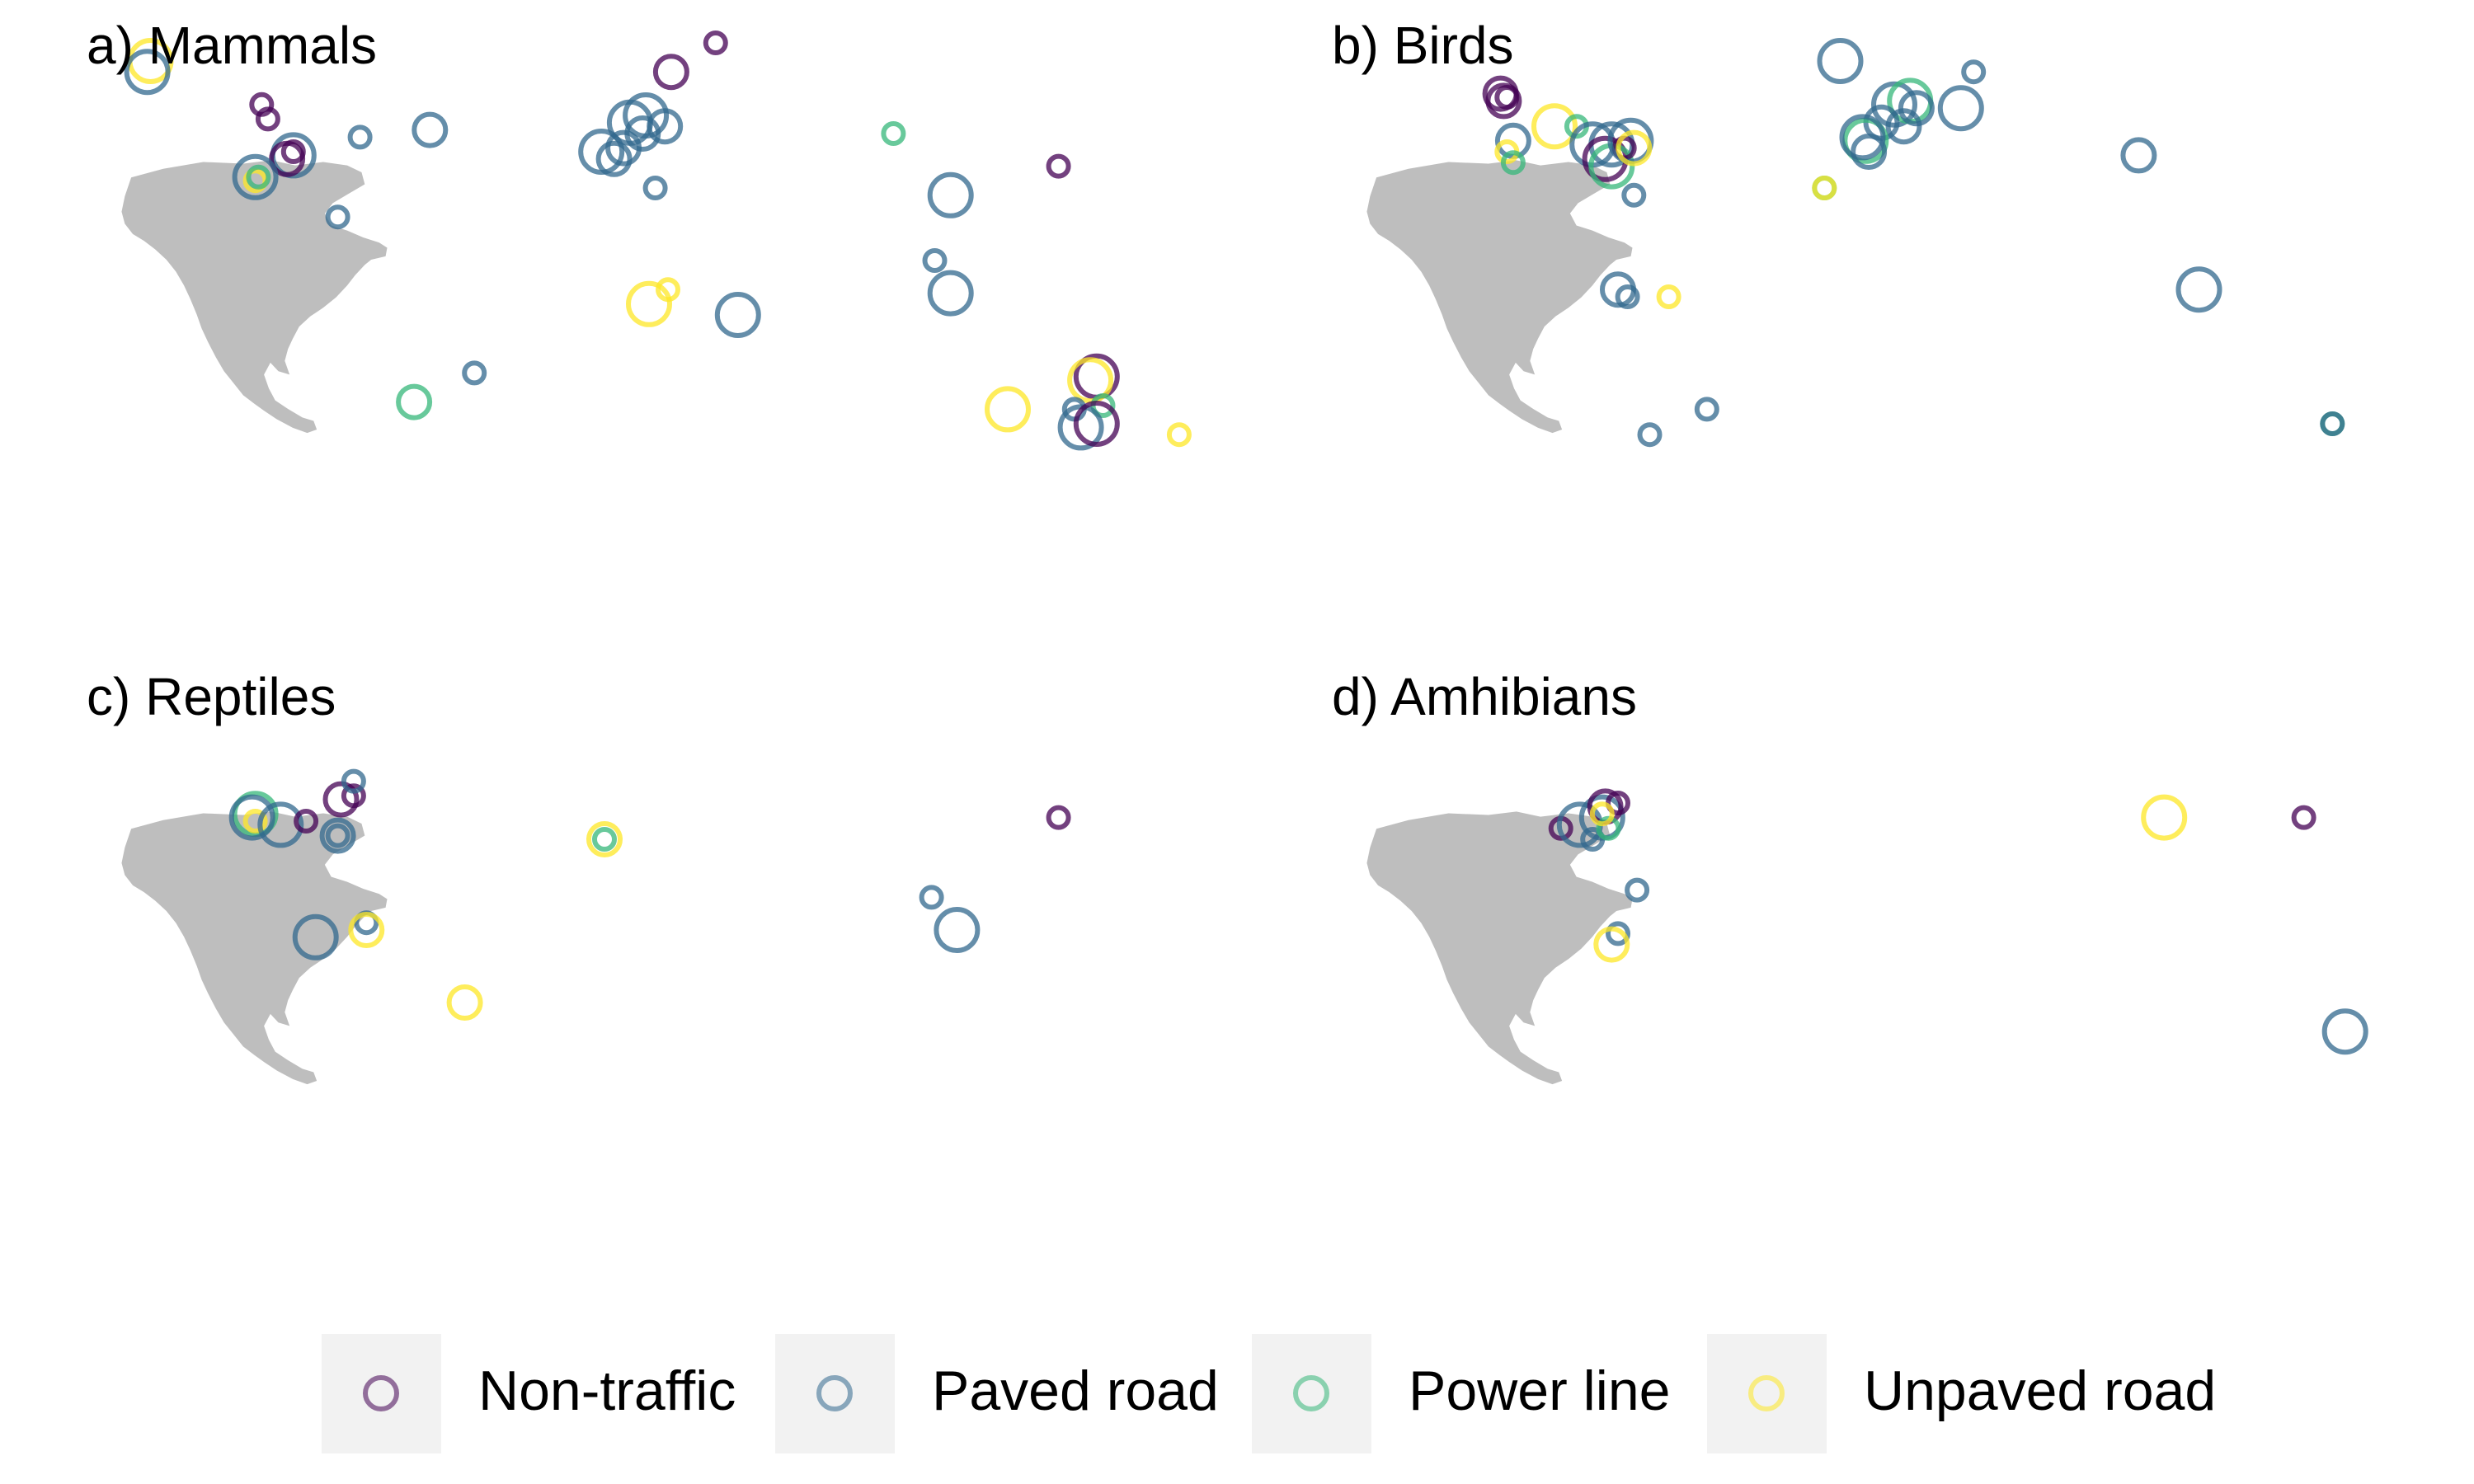 The image size is (2474, 1484). What do you see at coordinates (607, 1391) in the screenshot?
I see `legend-label: Non-traffic` at bounding box center [607, 1391].